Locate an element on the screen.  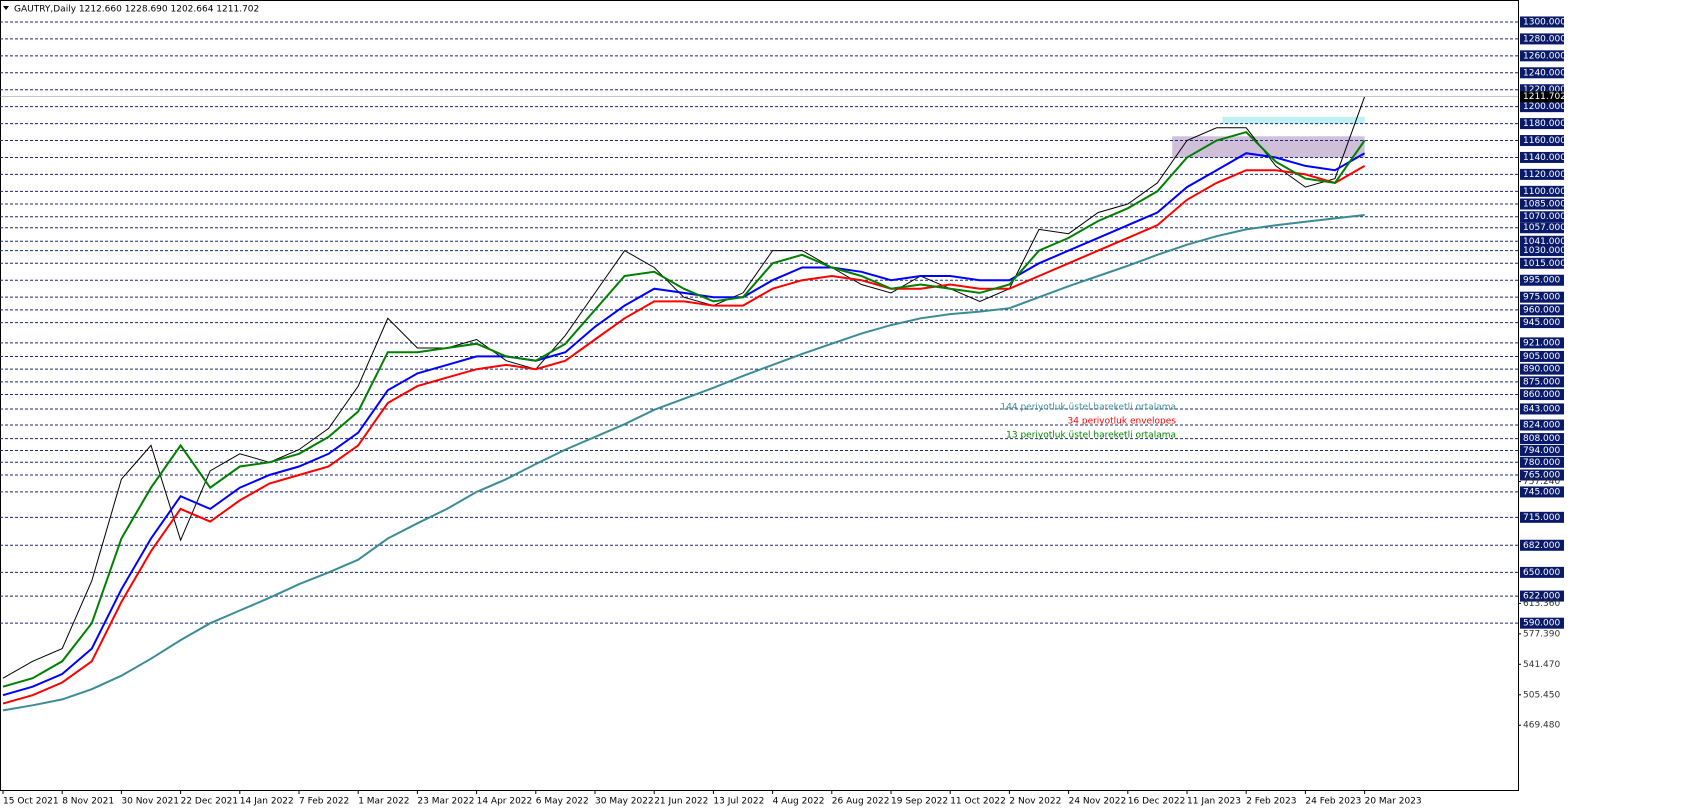
level-label: 1015.000 is located at coordinates (1544, 264).